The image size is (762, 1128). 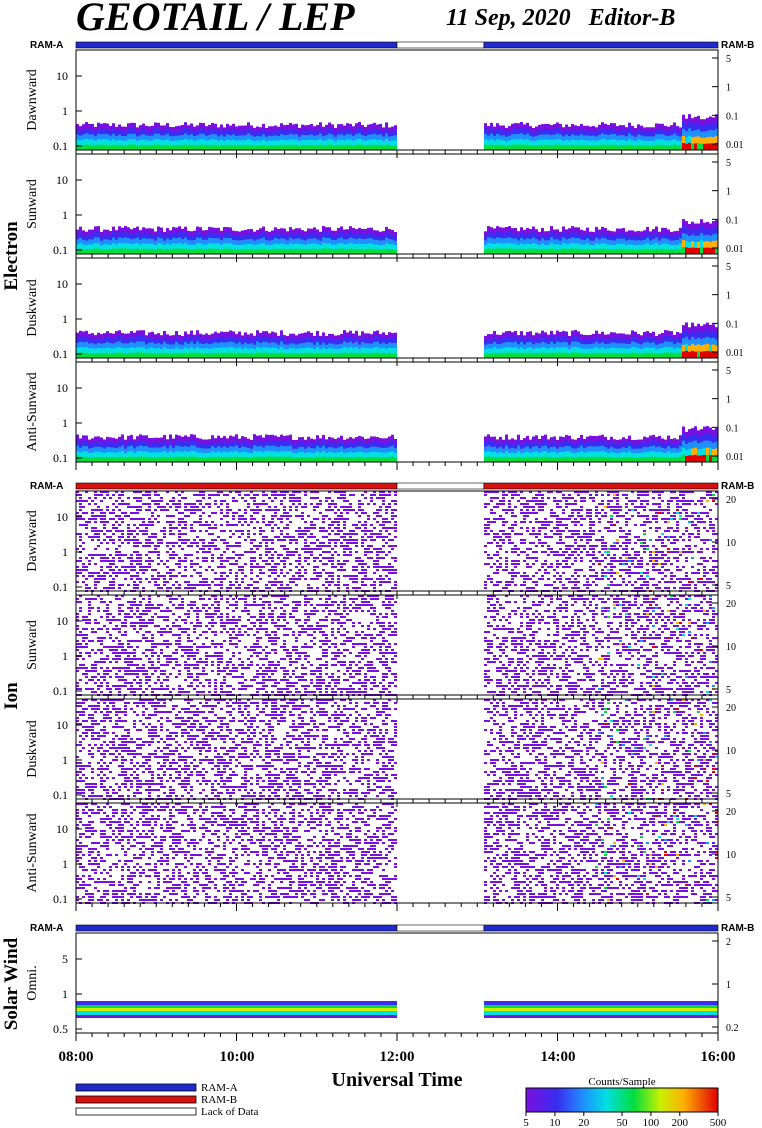 I want to click on date-editor: 11 Sep, 2020 Editor-B, so click(x=560, y=18).